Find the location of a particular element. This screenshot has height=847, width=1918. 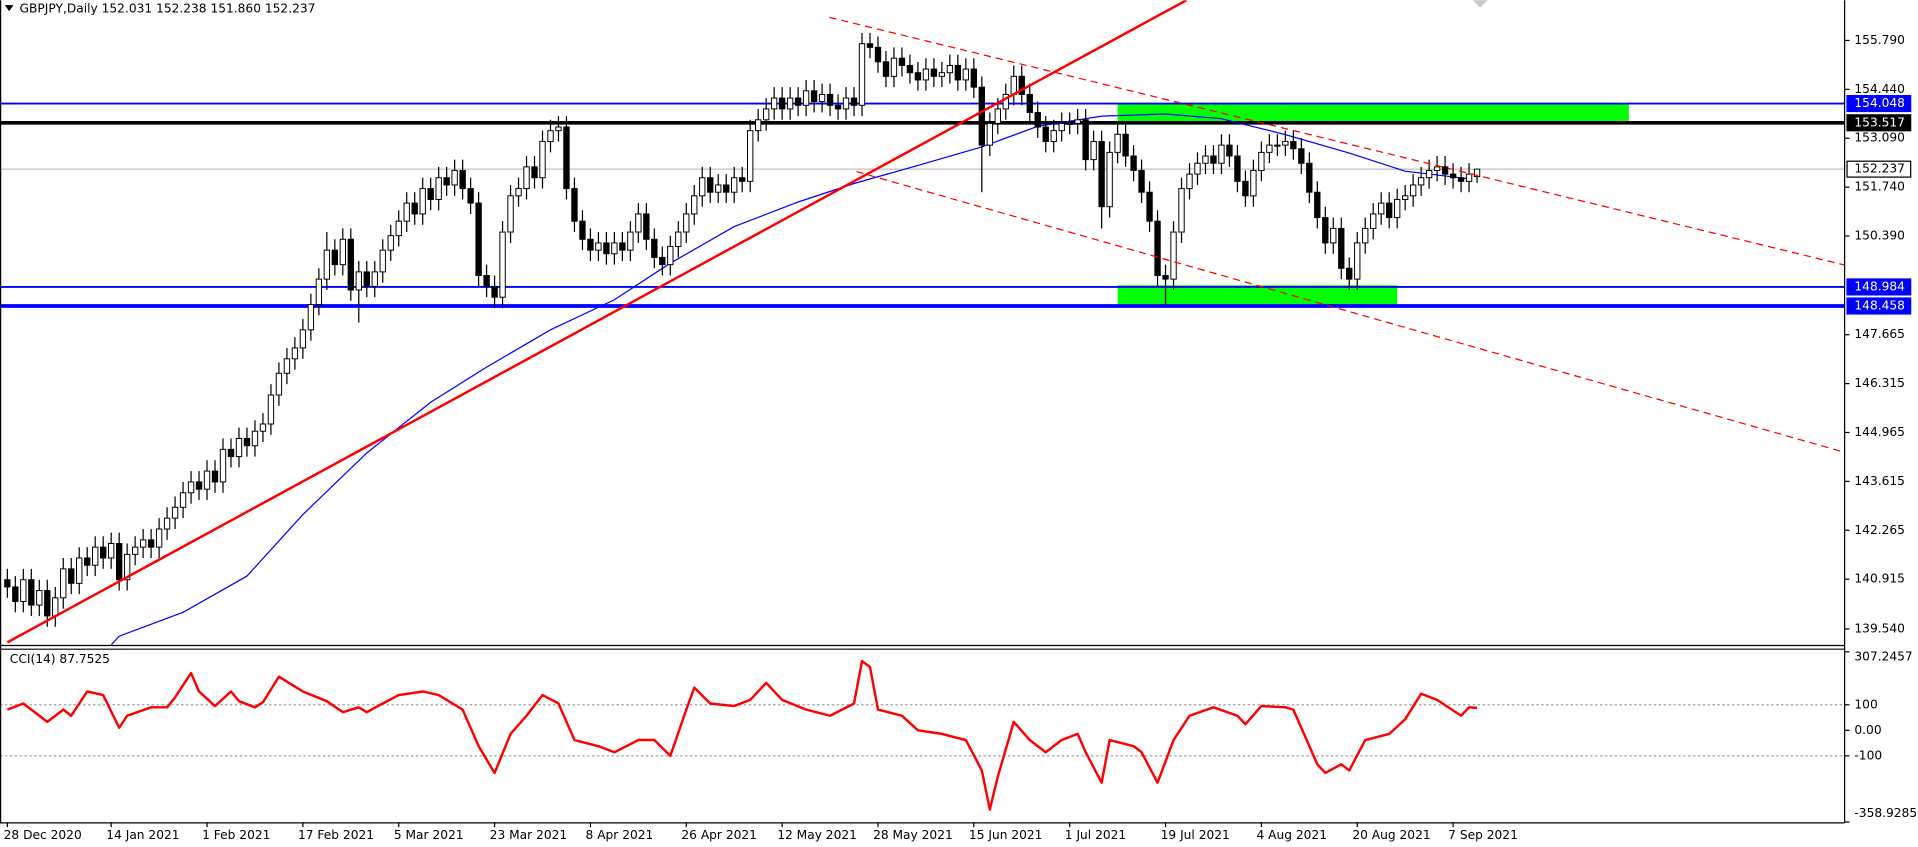

zone is located at coordinates (1373, 113).